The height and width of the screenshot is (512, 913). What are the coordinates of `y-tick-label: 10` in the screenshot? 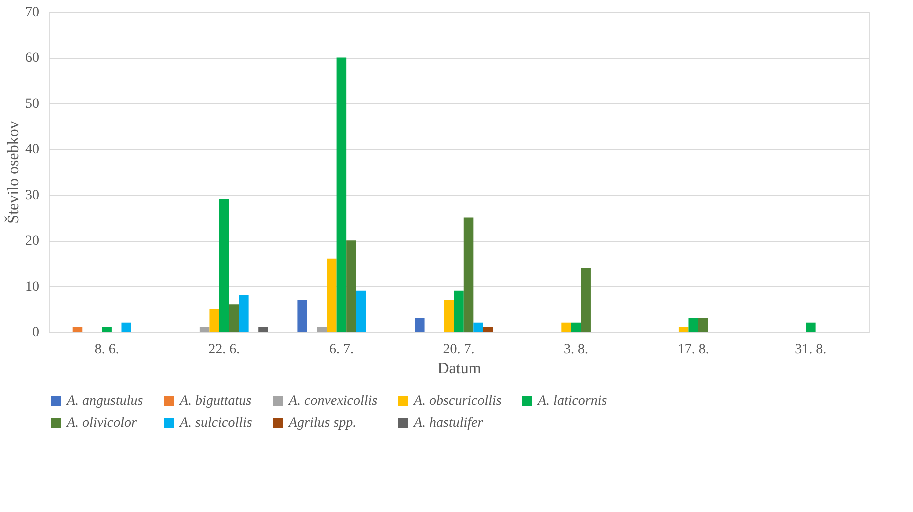 It's located at (33, 287).